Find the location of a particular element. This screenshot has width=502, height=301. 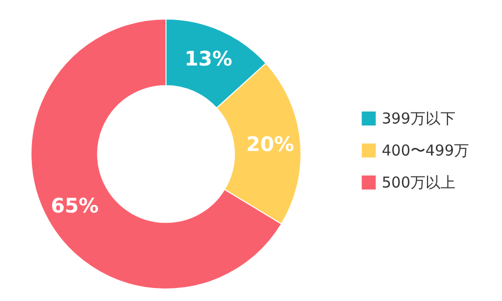

legend-label: 400〜499万 is located at coordinates (426, 151).